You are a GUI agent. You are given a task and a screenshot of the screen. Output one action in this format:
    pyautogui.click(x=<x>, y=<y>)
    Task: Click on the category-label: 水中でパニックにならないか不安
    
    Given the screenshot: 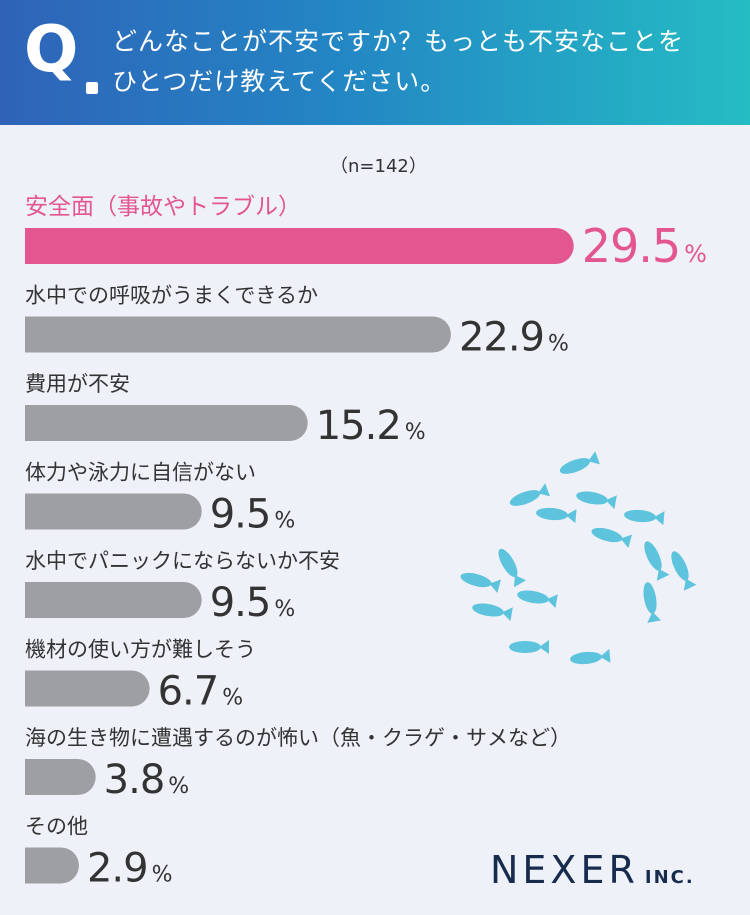 What is the action you would take?
    pyautogui.click(x=182, y=561)
    